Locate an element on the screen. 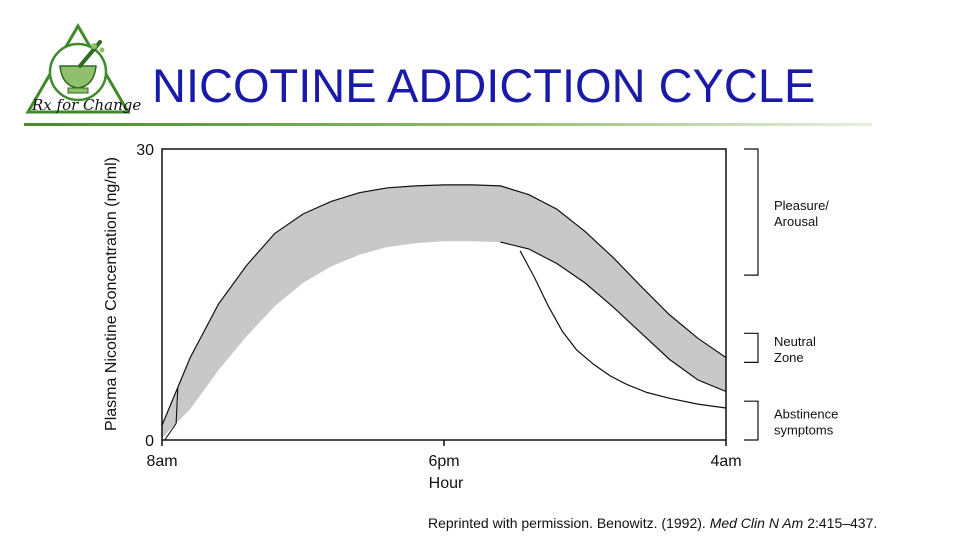 The height and width of the screenshot is (540, 960). legend-label: Pleasure/ is located at coordinates (801, 205).